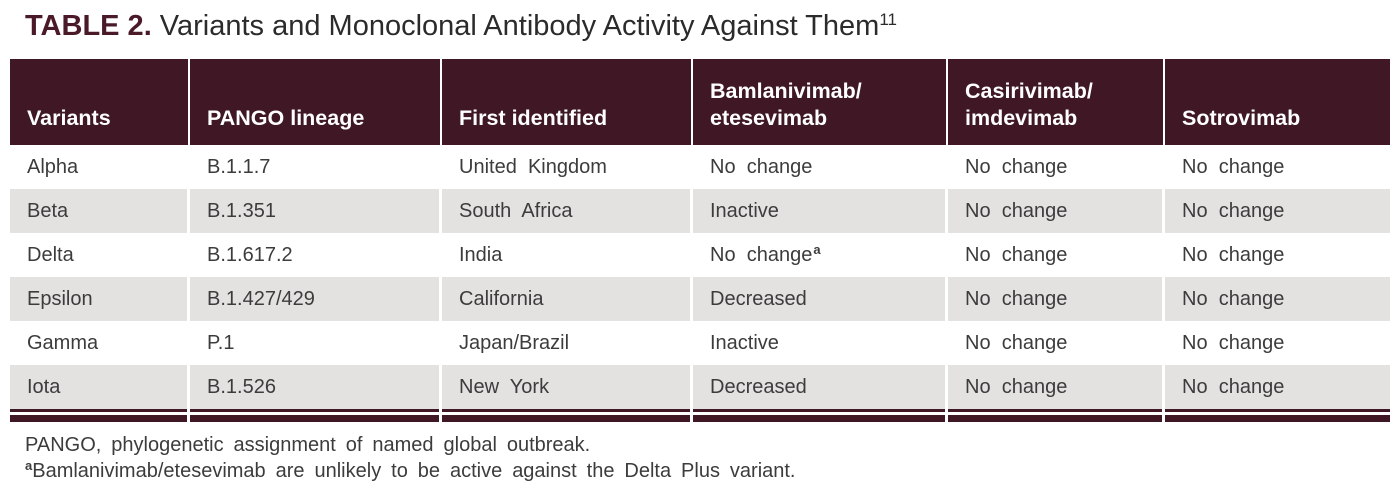  What do you see at coordinates (29, 465) in the screenshot?
I see `footnote-note-marker: a` at bounding box center [29, 465].